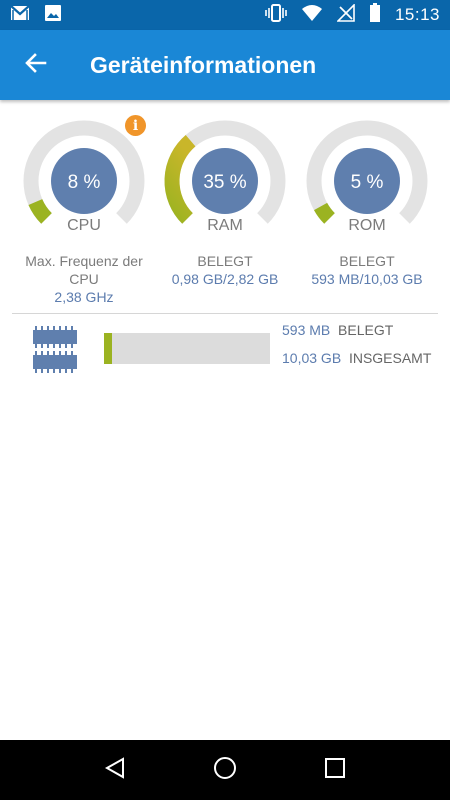 This screenshot has width=450, height=800. I want to click on app-bar: Geräteinformationen, so click(225, 65).